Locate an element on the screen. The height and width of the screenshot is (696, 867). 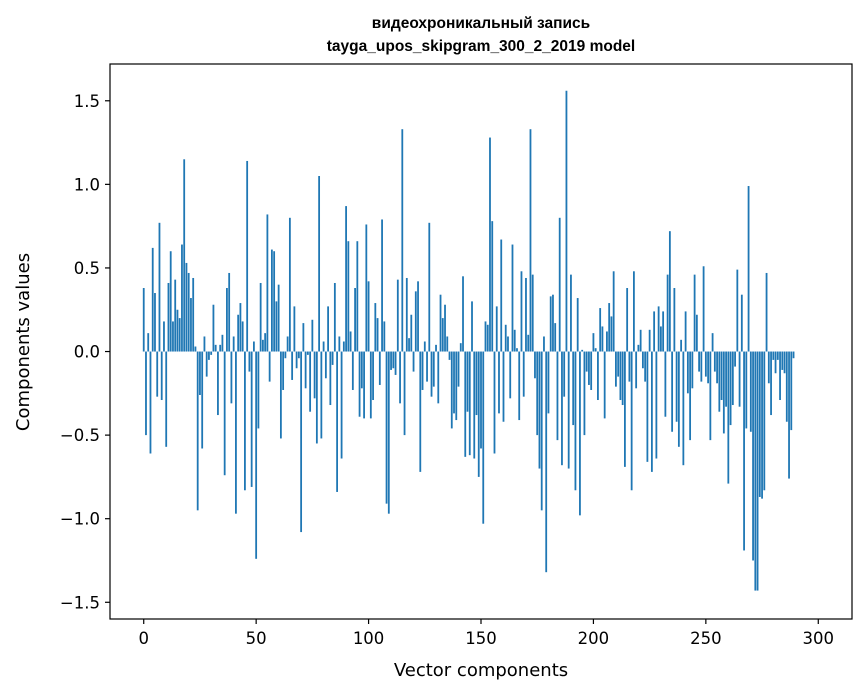
x-tick-label: 0 is located at coordinates (143, 638).